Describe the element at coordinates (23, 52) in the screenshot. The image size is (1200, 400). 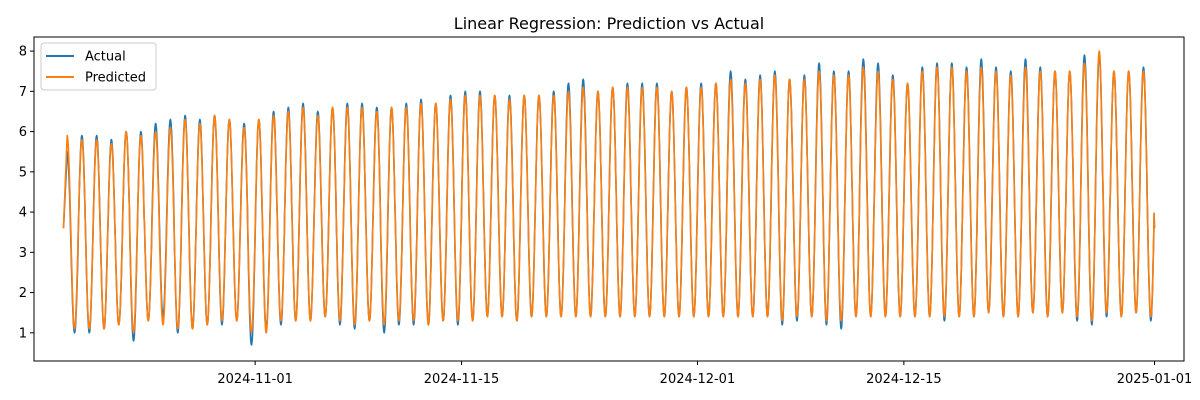
I see `y-tick-label: 8` at that location.